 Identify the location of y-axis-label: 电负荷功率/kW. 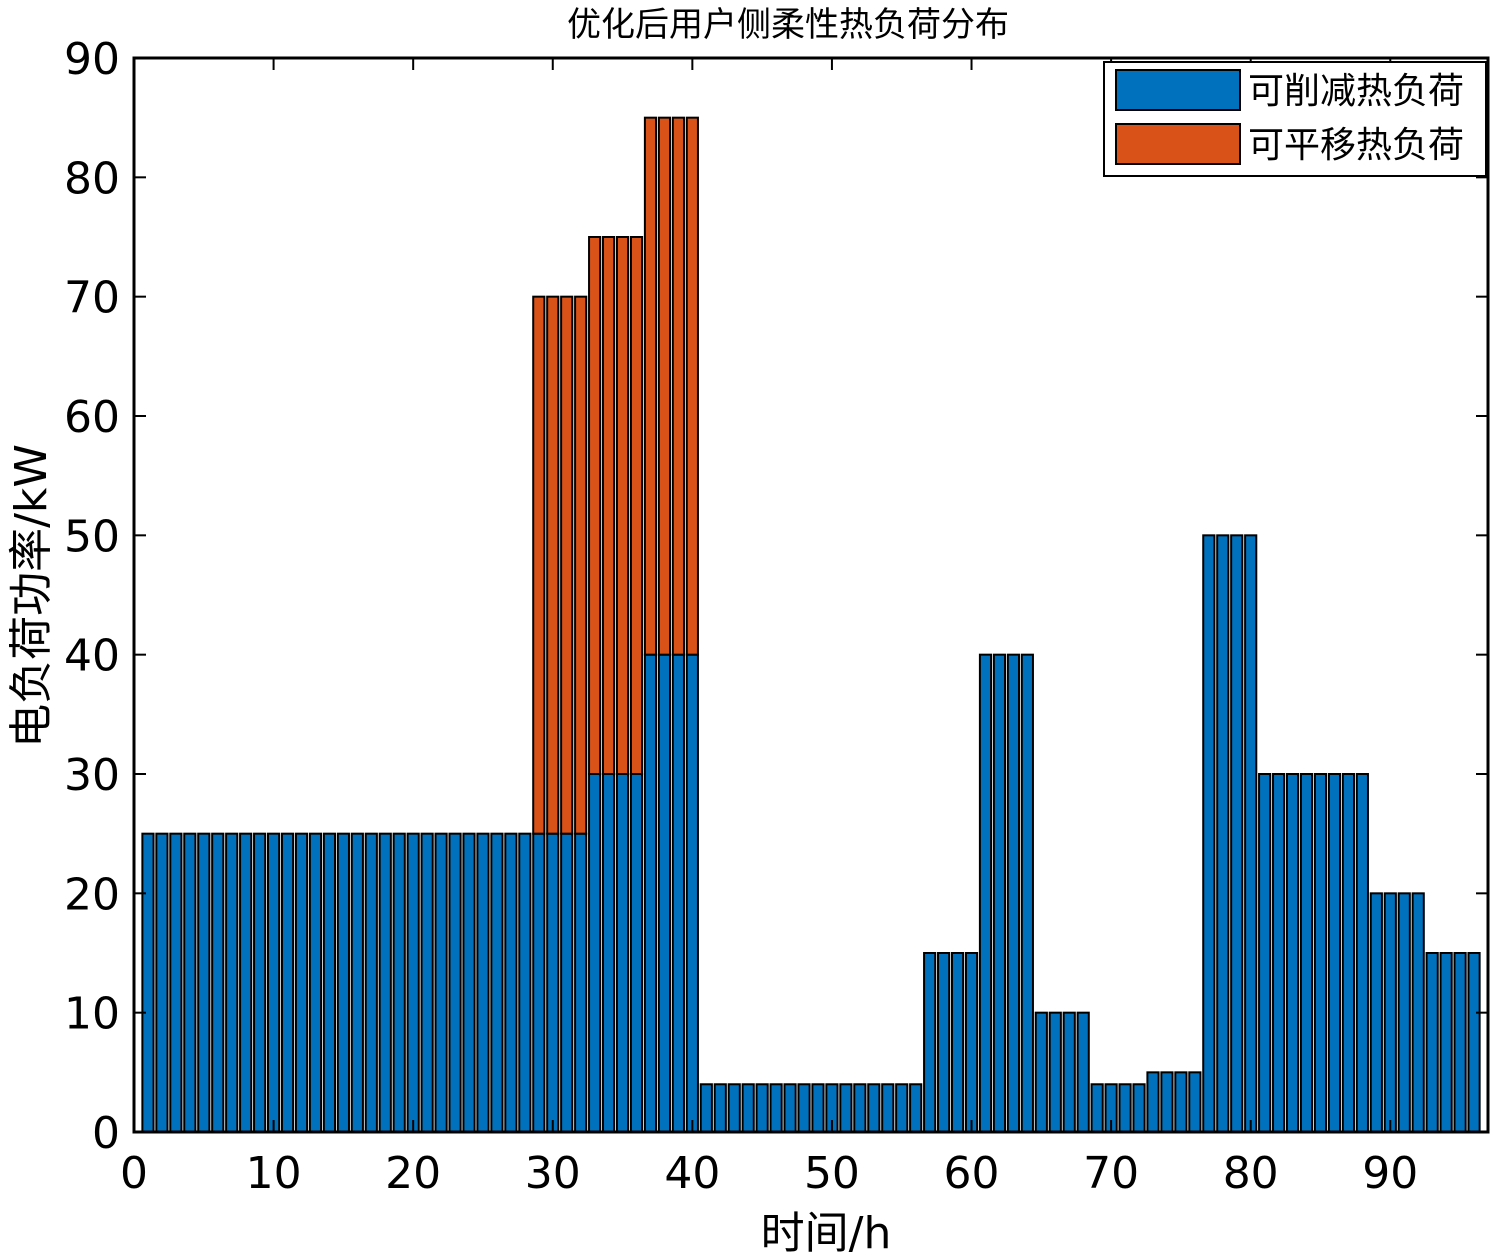
(31, 596).